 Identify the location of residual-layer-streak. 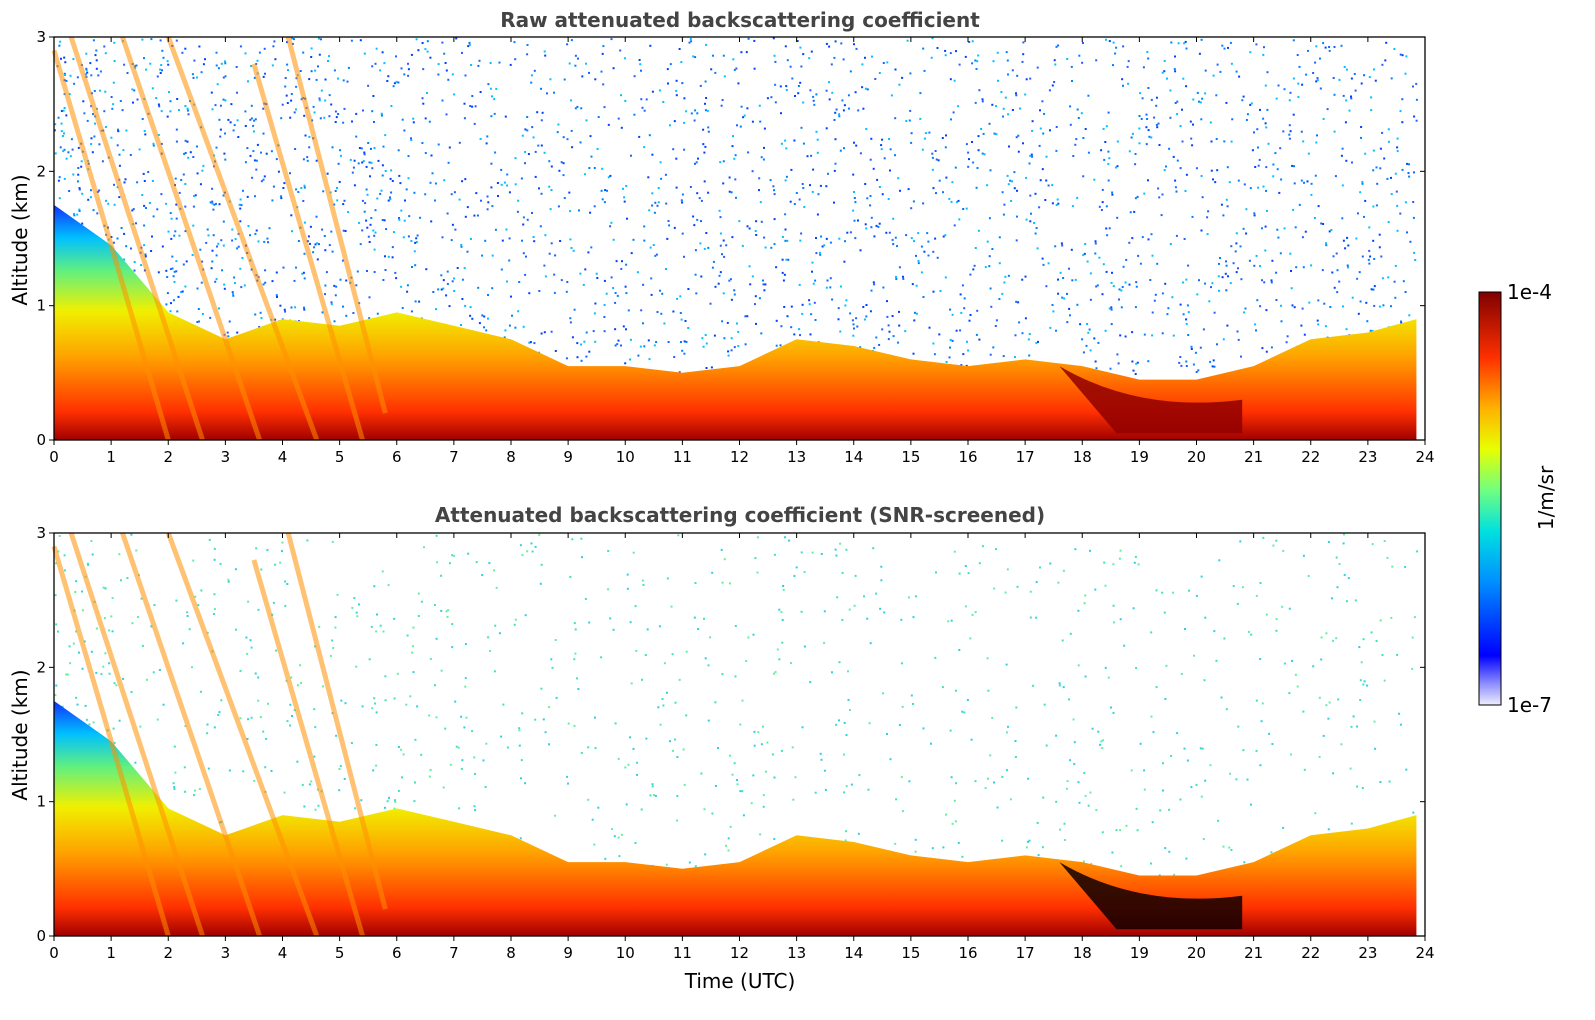
(308, 252).